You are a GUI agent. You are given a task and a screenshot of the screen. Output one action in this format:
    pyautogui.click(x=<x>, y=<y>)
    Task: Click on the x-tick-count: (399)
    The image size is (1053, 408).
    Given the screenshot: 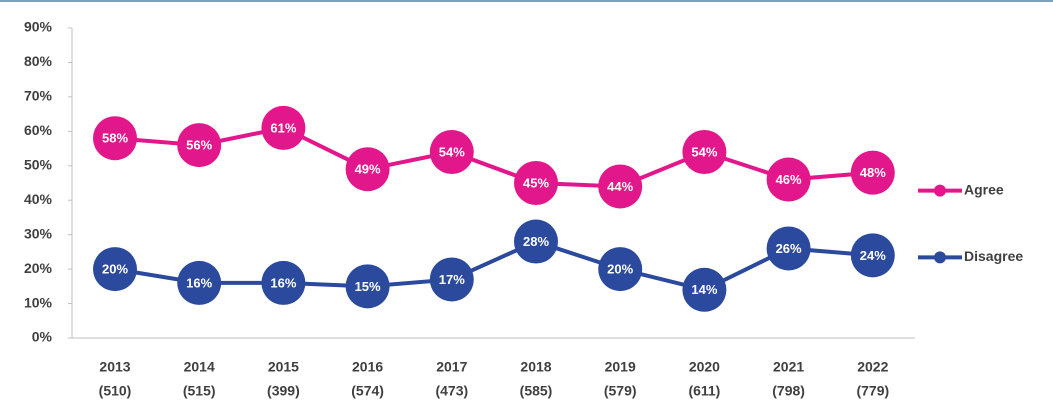 What is the action you would take?
    pyautogui.click(x=283, y=391)
    